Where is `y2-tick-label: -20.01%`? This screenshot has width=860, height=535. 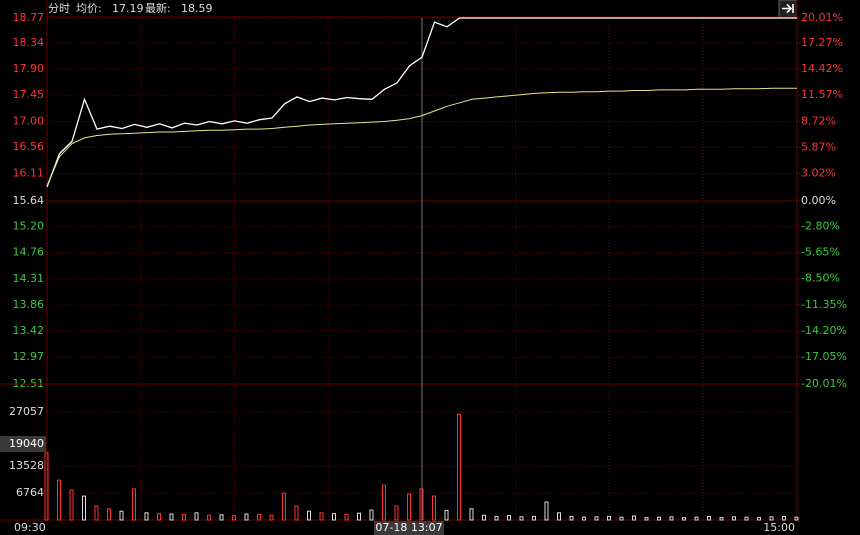
y2-tick-label: -20.01% is located at coordinates (824, 383).